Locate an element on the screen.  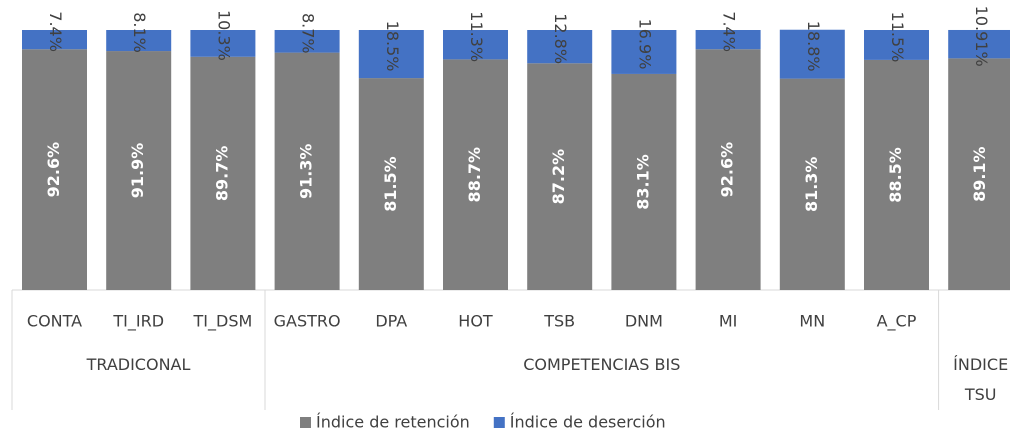
x-tick-label: DNM is located at coordinates (644, 321).